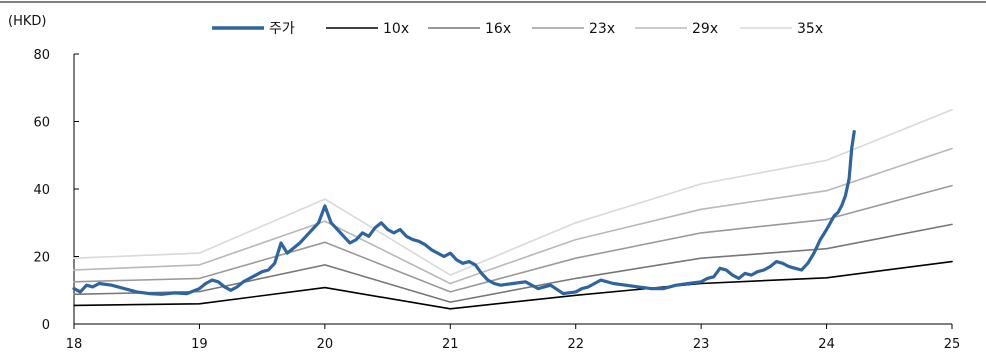 This screenshot has height=364, width=986. What do you see at coordinates (396, 29) in the screenshot?
I see `legend-label: 10x` at bounding box center [396, 29].